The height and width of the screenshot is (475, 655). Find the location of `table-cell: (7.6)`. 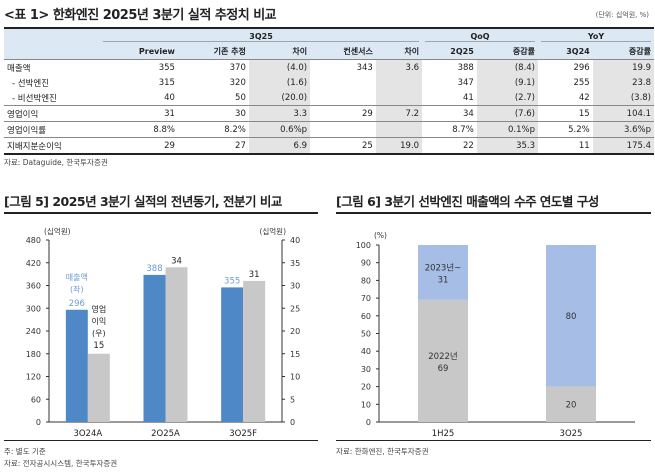

table-cell: (7.6) is located at coordinates (507, 113).